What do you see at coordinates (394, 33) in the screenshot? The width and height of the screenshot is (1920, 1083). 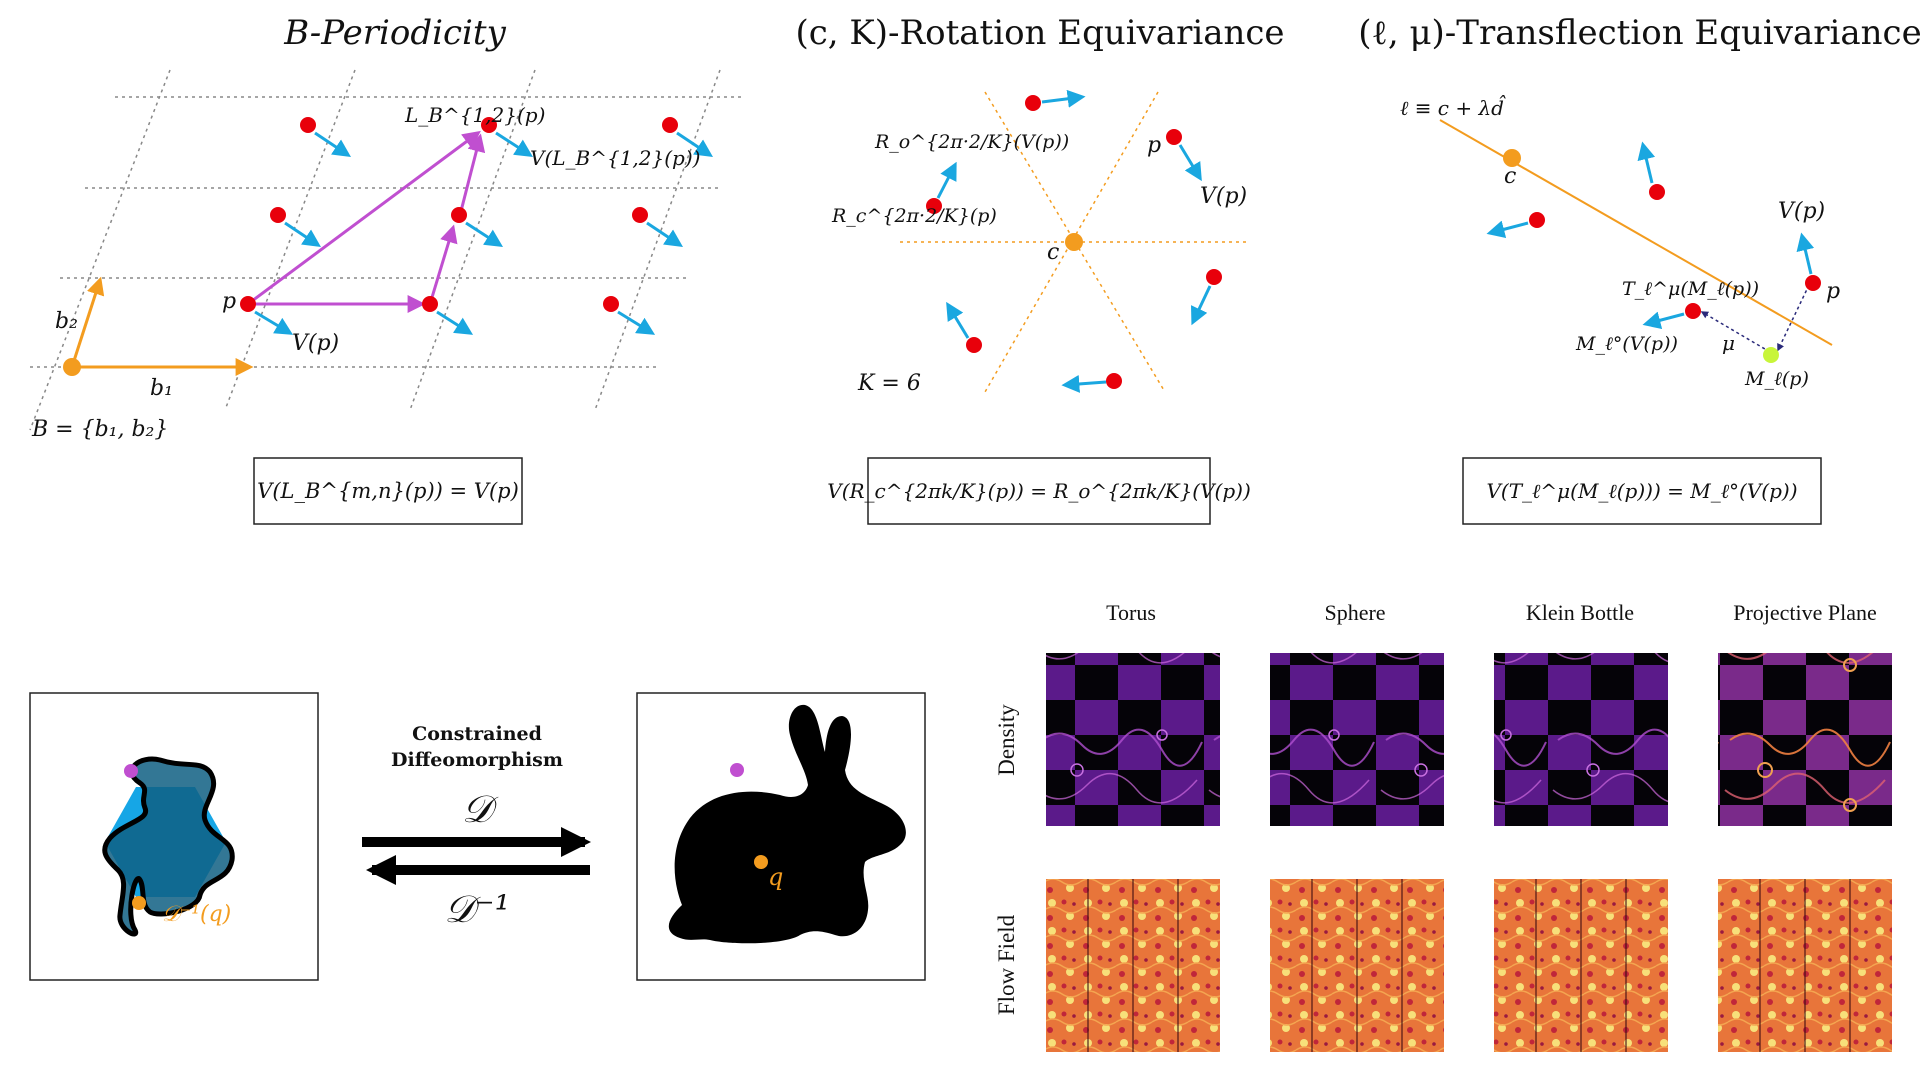 I see `periodicity-title: B-Periodicity` at bounding box center [394, 33].